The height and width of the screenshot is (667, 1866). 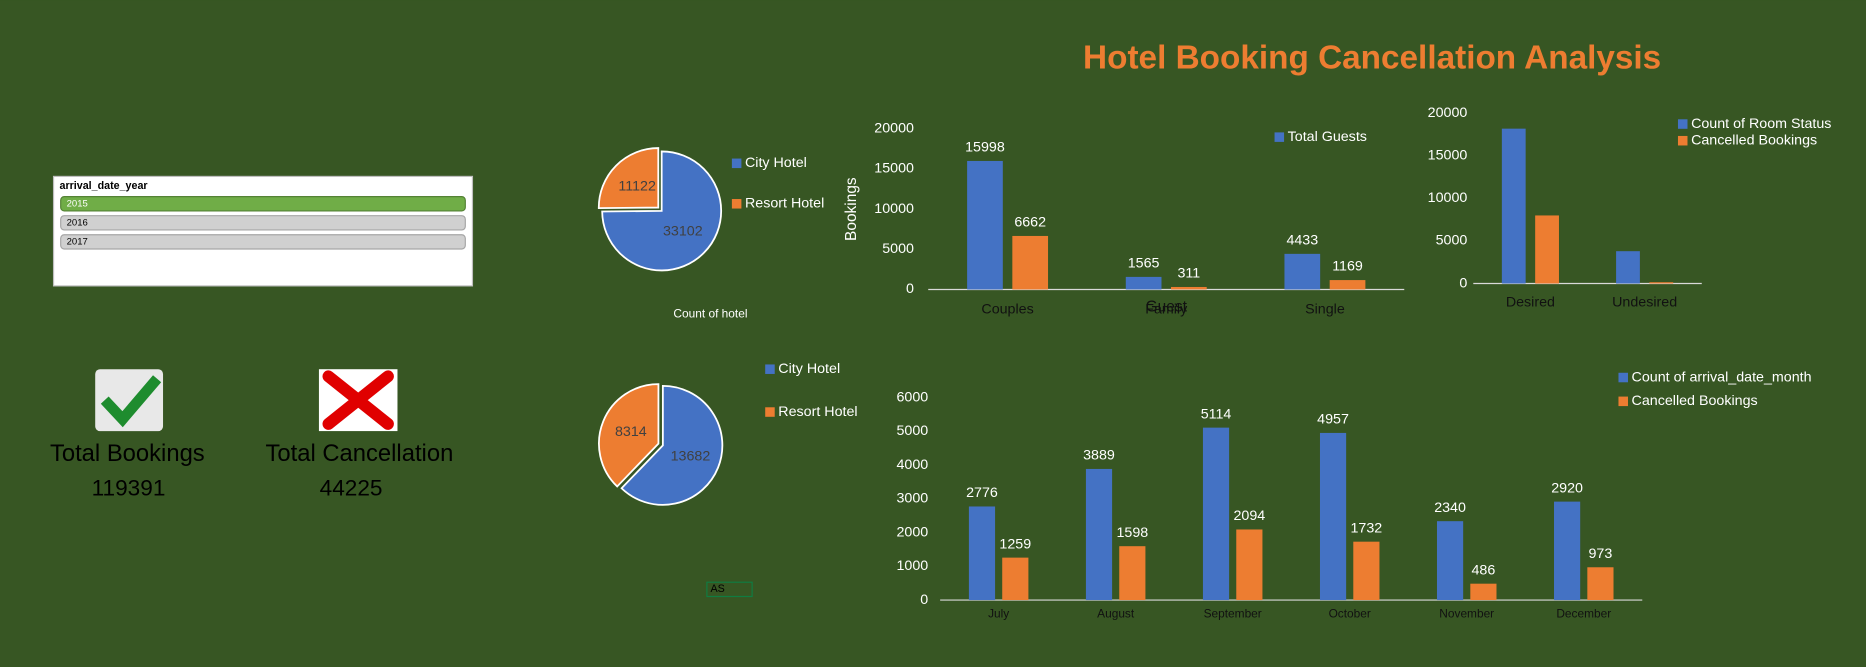 What do you see at coordinates (1644, 302) in the screenshot?
I see `x-tick-label: Undesired` at bounding box center [1644, 302].